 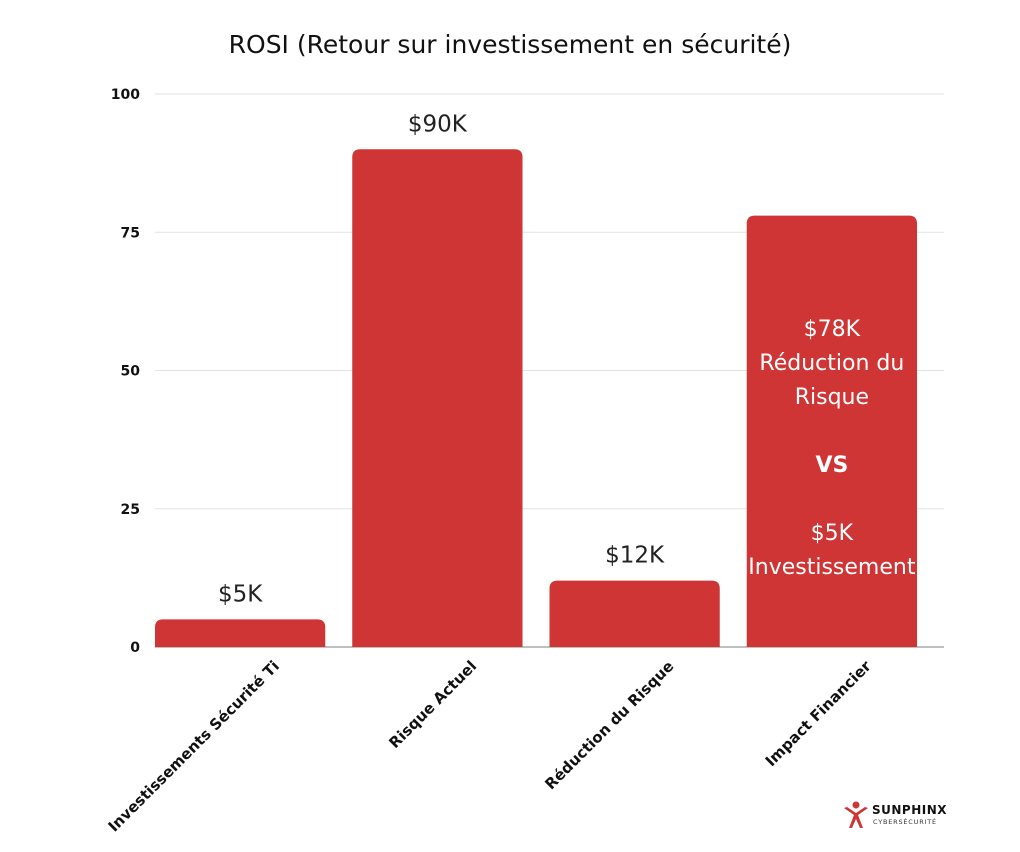 I want to click on sunphinx-logo: SUNPHINX CYBERSÉCURITÉ, so click(x=897, y=816).